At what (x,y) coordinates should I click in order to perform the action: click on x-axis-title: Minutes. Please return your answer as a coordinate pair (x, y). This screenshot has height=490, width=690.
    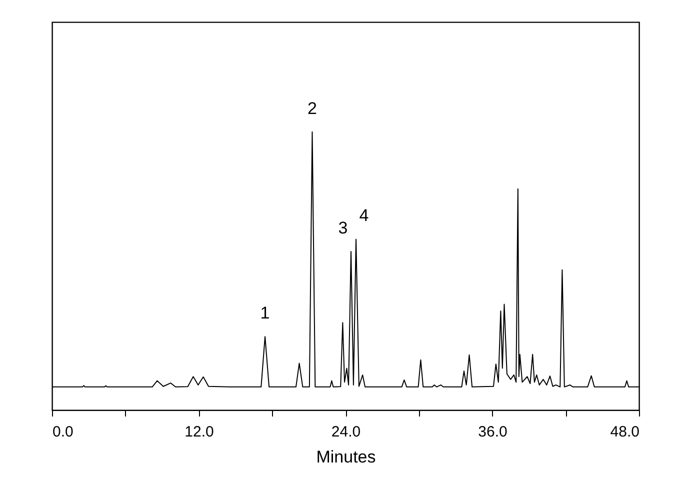
    Looking at the image, I should click on (346, 457).